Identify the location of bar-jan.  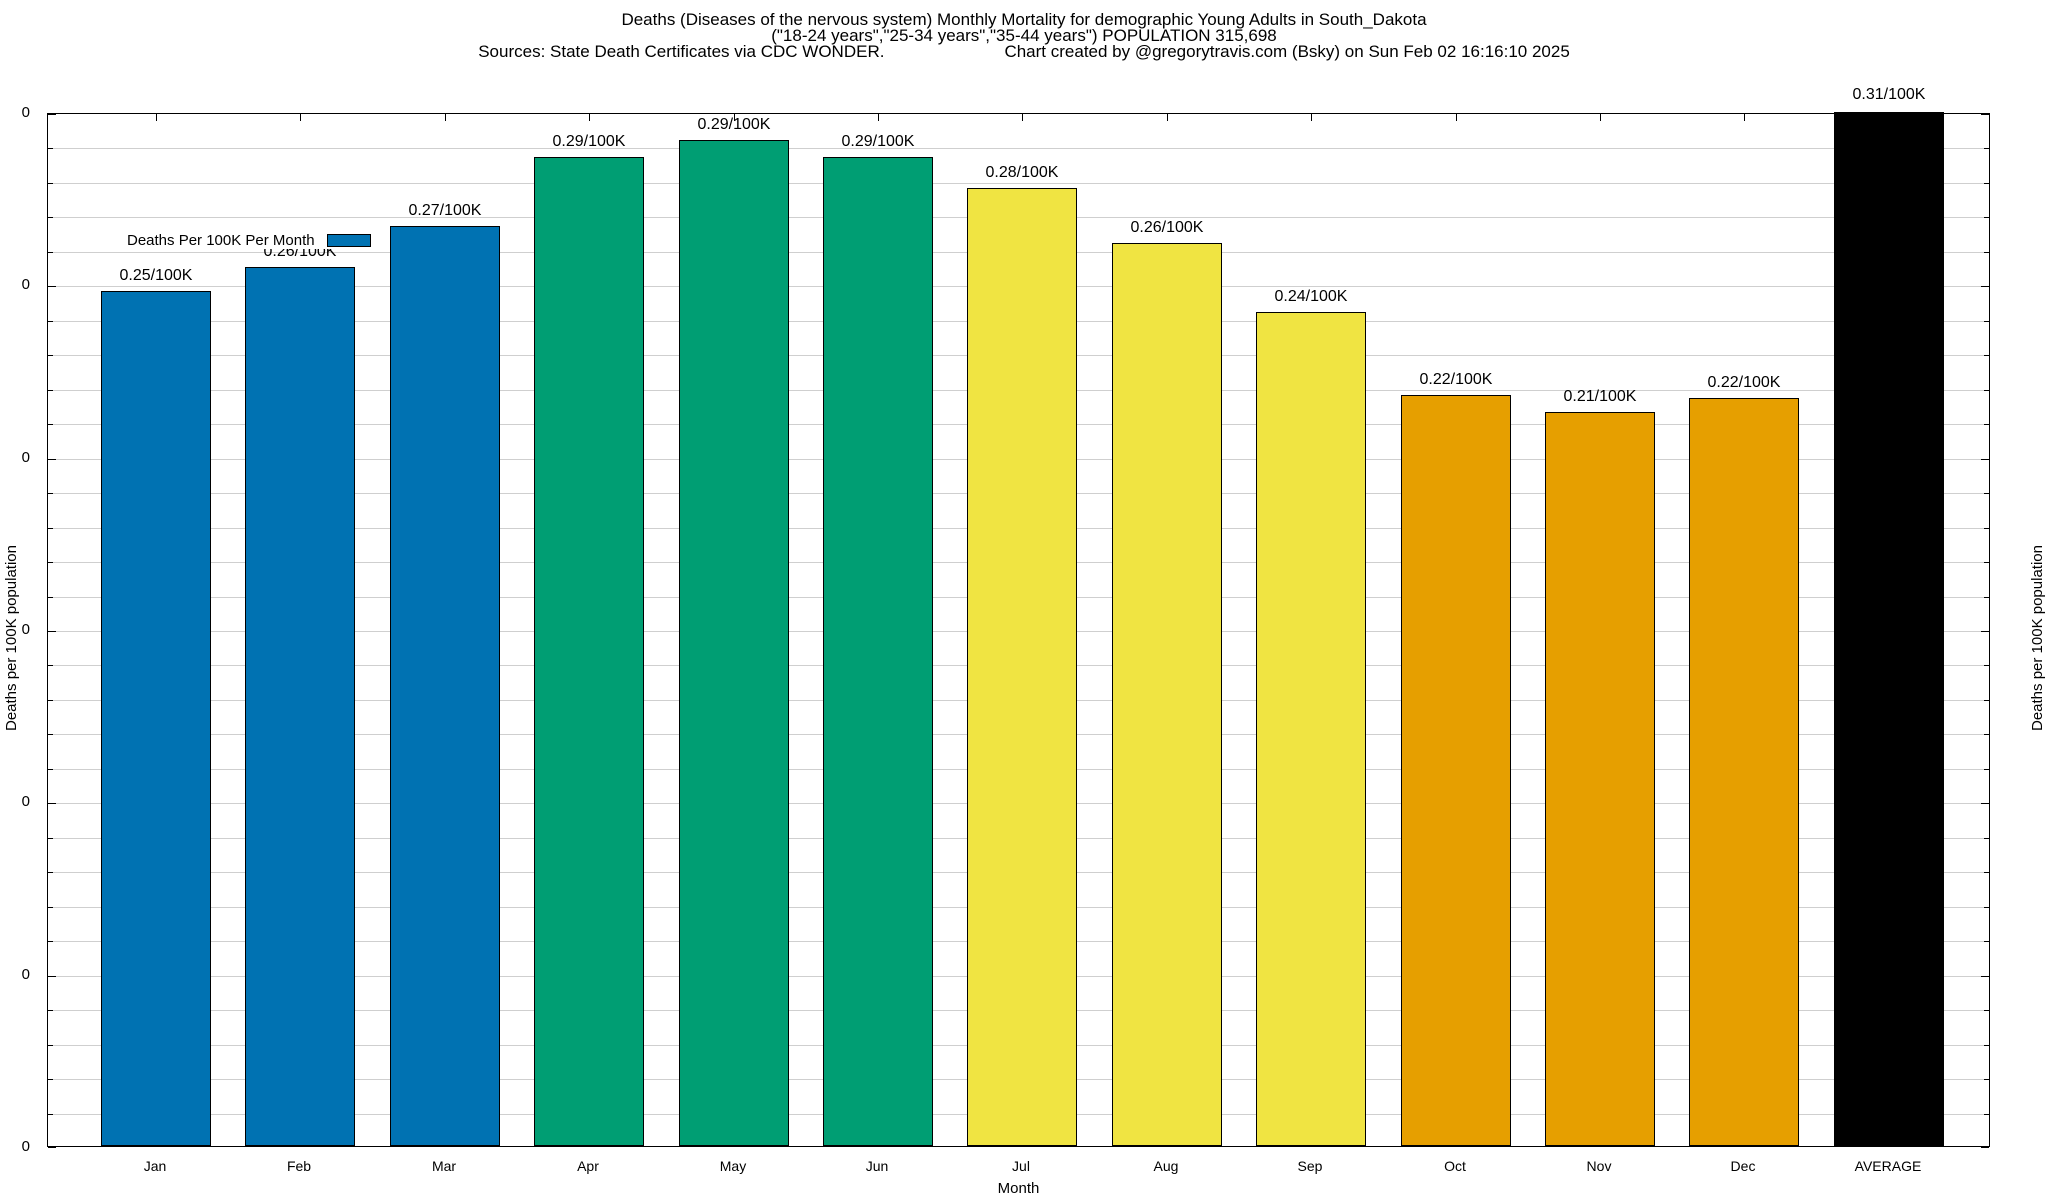
(156, 718).